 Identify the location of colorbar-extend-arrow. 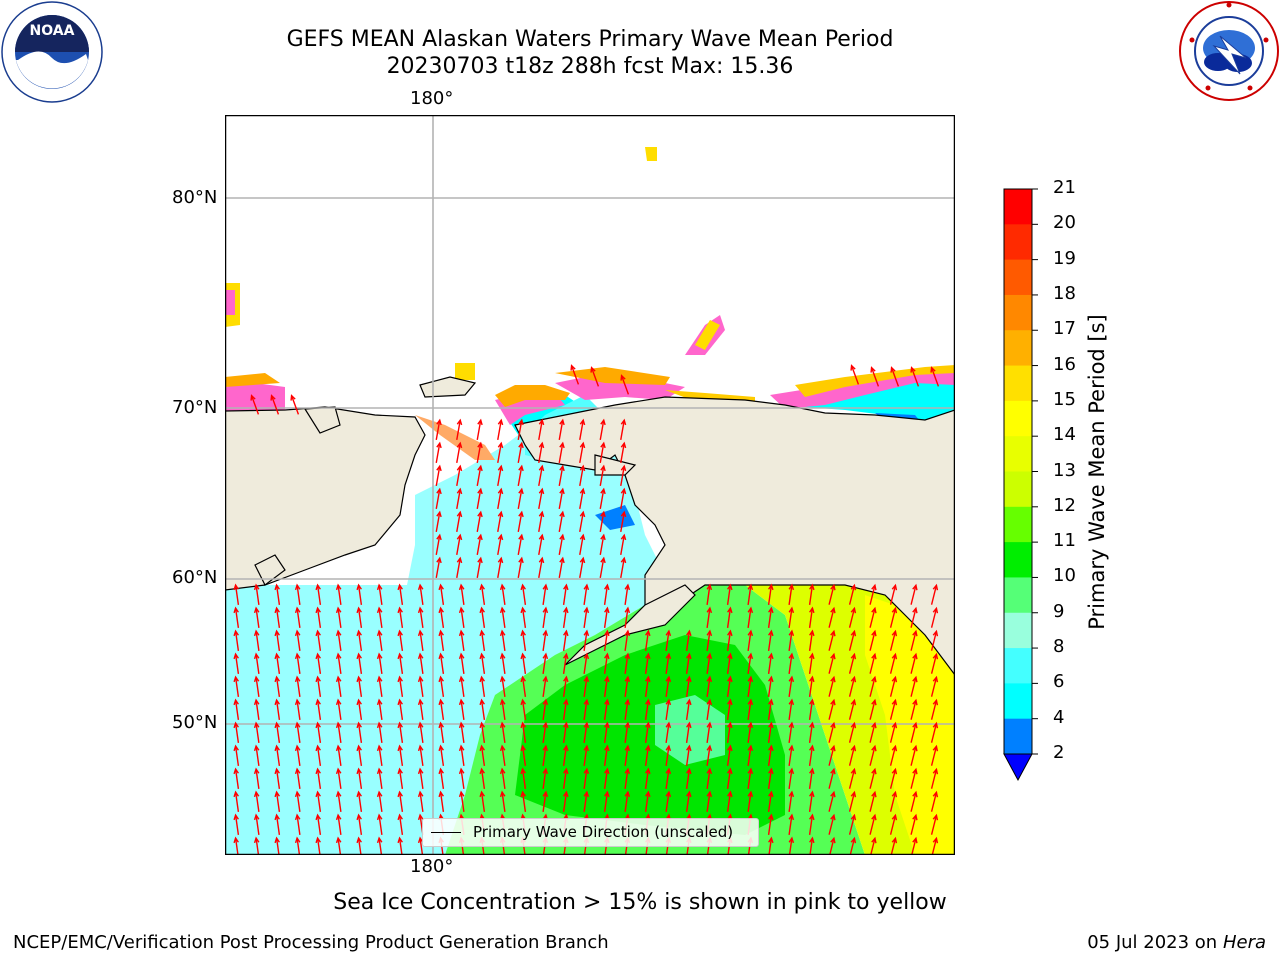
(1018, 767).